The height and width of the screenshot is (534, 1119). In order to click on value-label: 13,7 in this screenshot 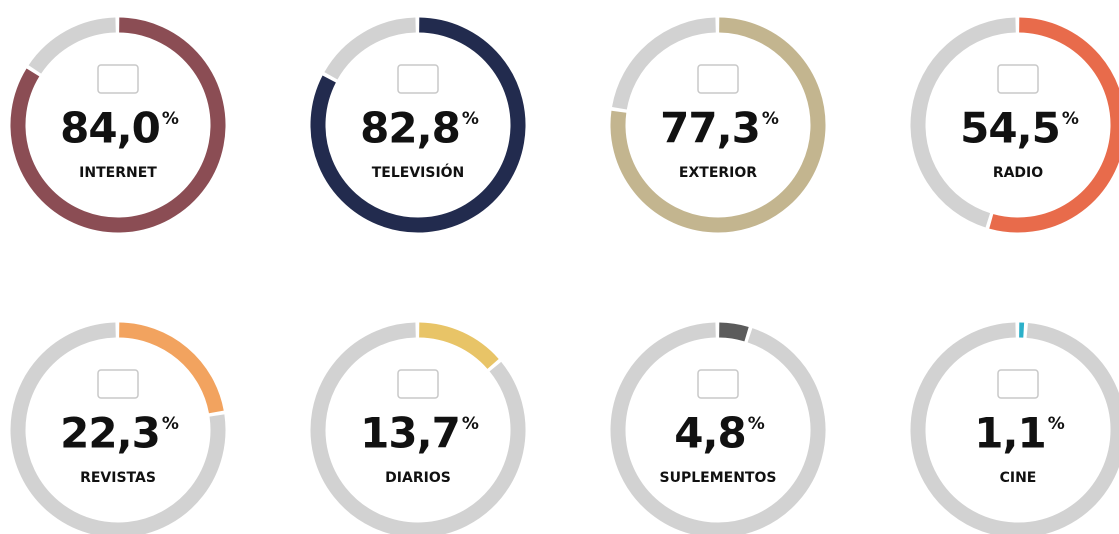, I will do `click(410, 433)`.